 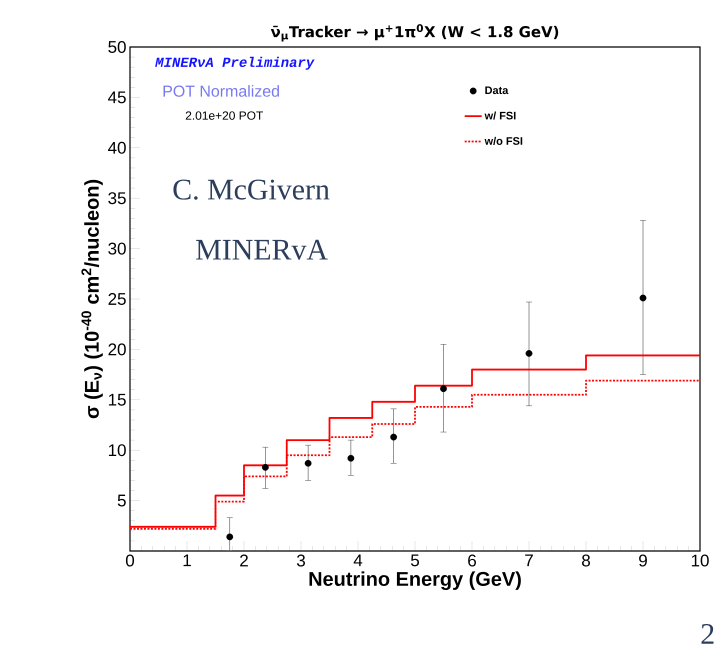 What do you see at coordinates (415, 580) in the screenshot?
I see `x-axis-title: Neutrino Energy (GeV)` at bounding box center [415, 580].